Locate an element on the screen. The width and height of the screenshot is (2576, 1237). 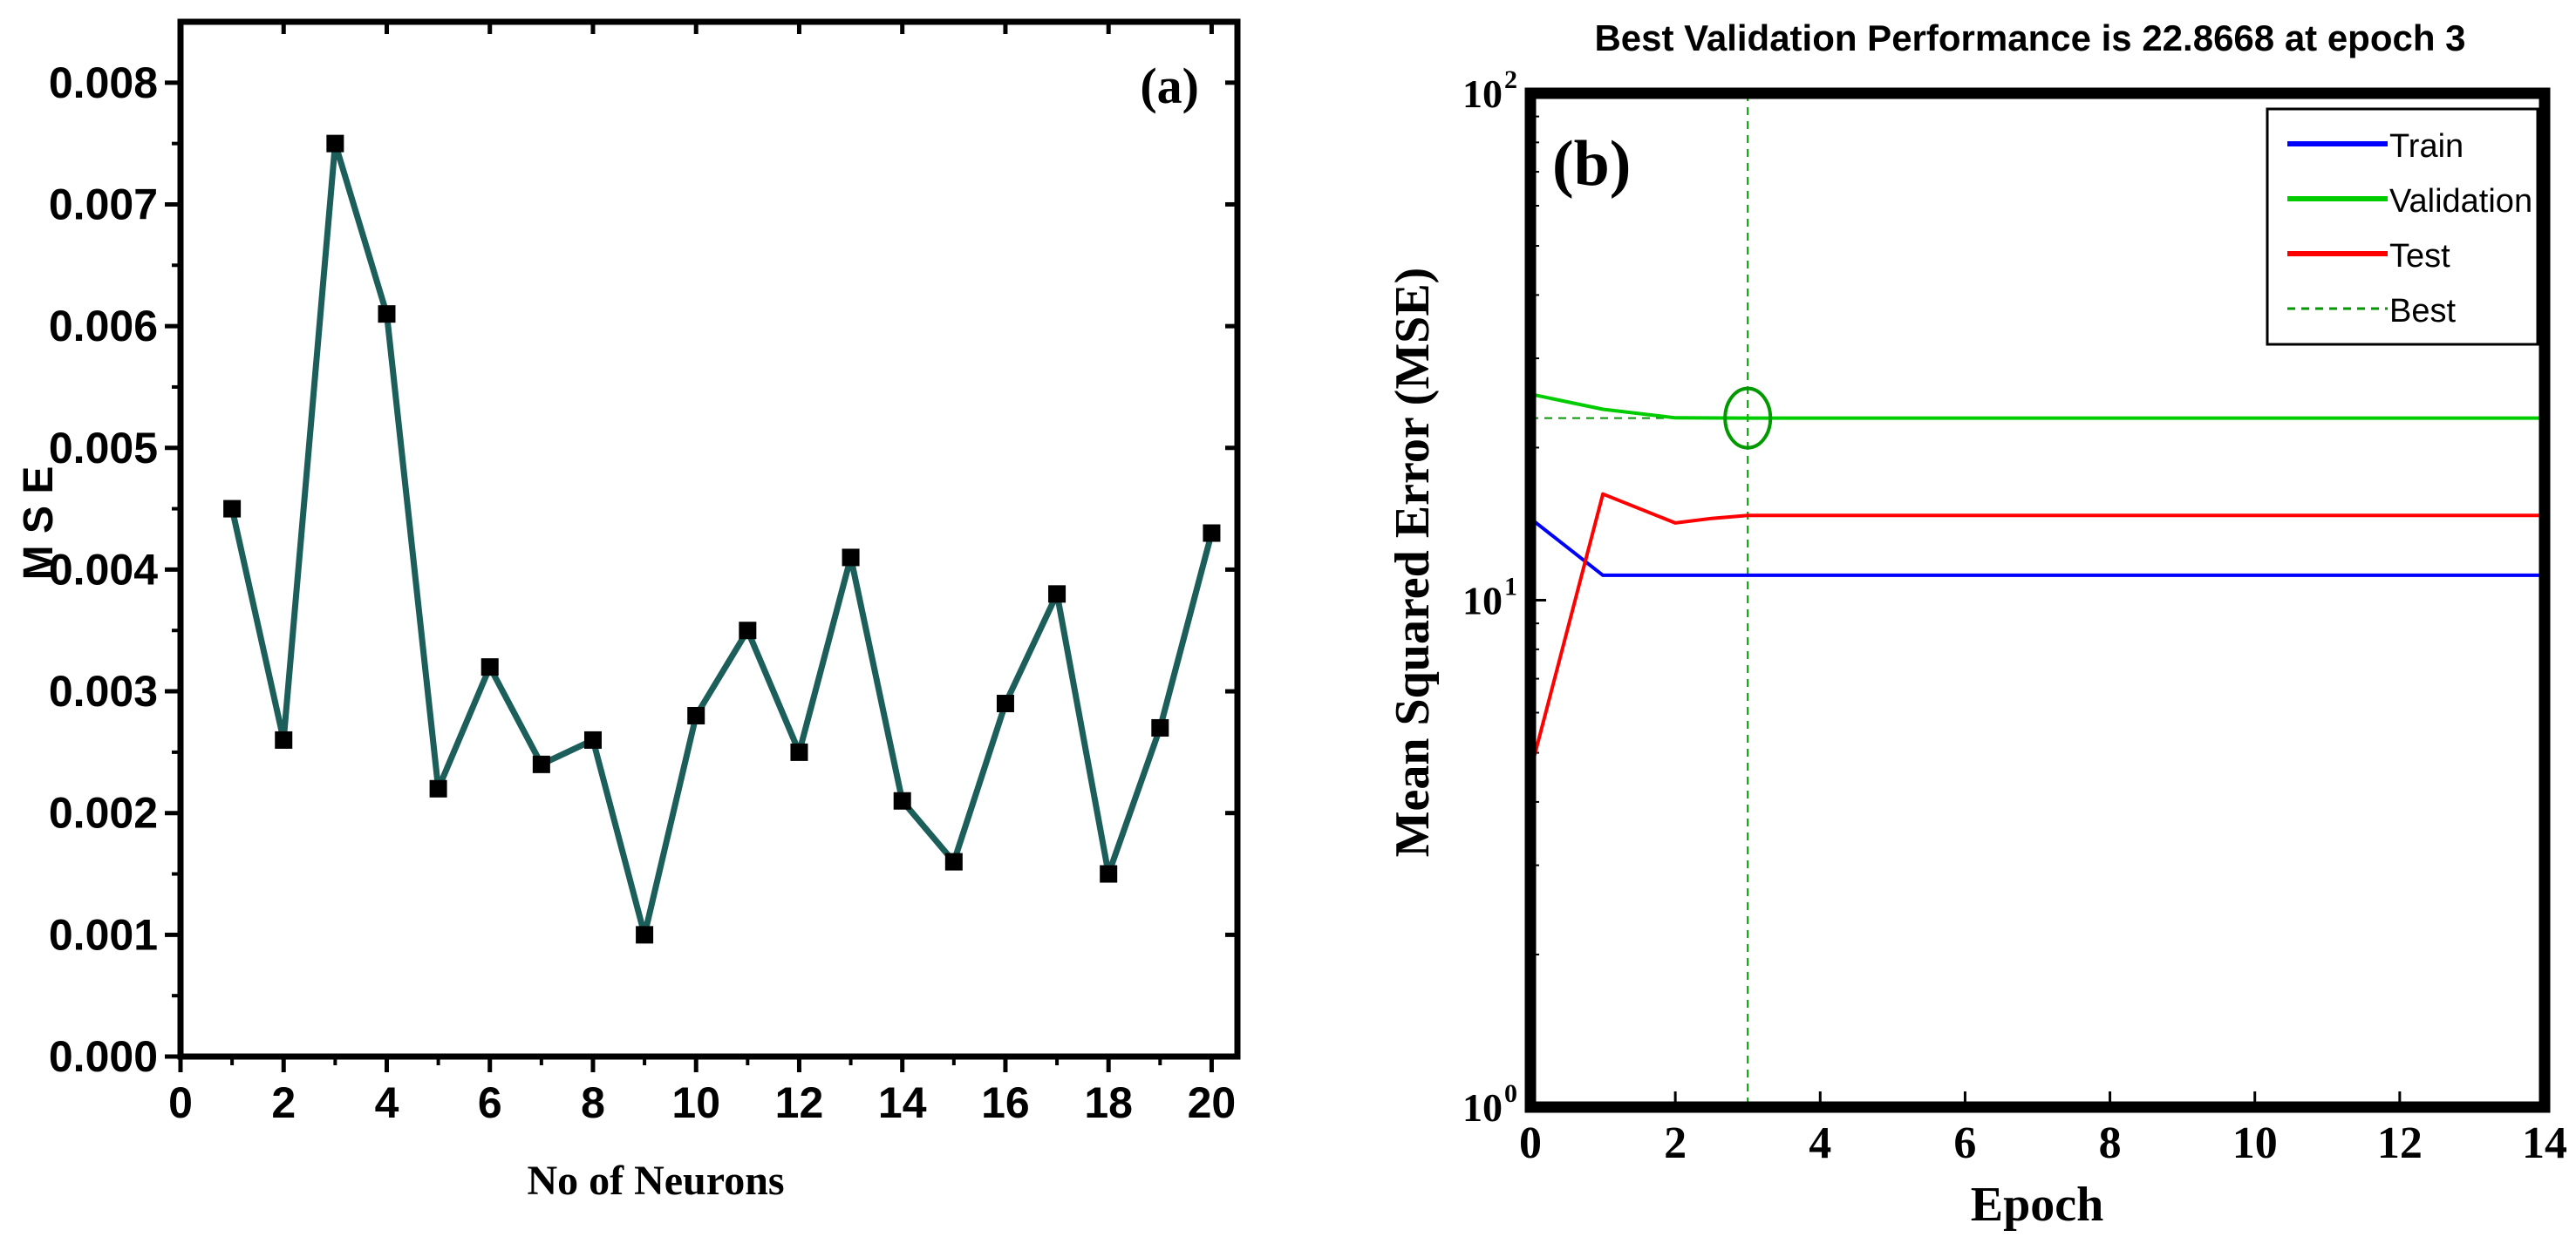
panel-b-y-tick-label-exponent: 2 is located at coordinates (1511, 79).